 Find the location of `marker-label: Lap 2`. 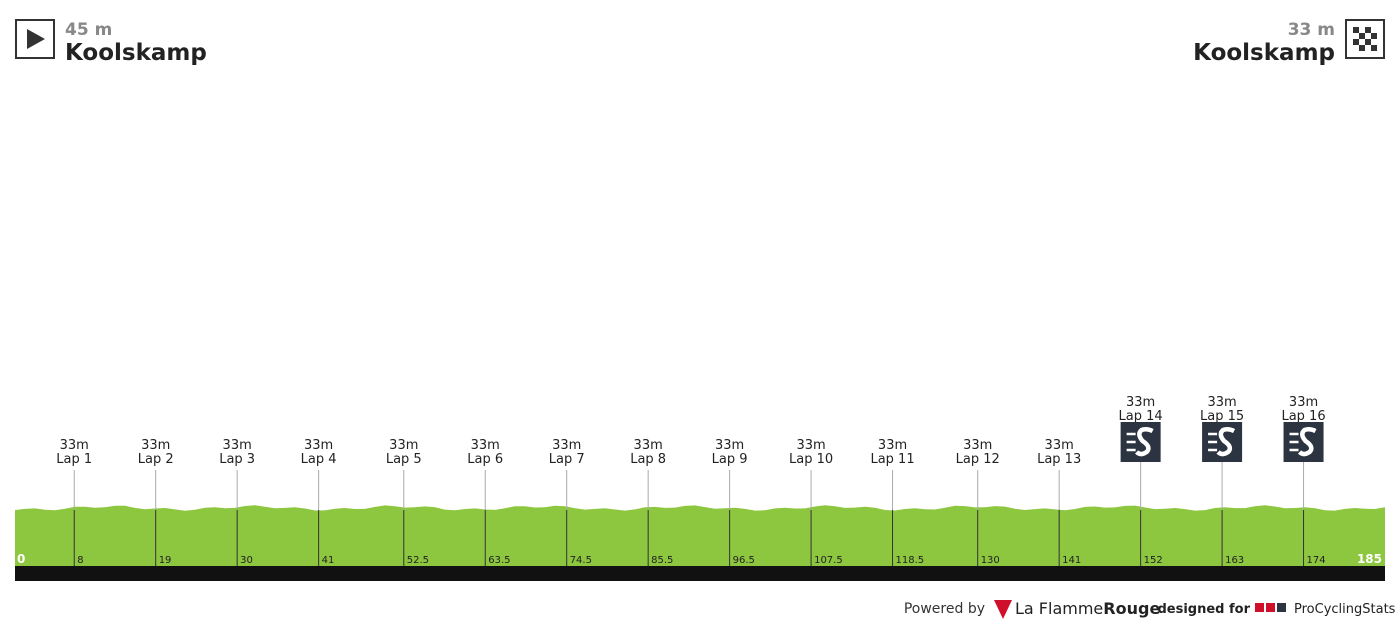

marker-label: Lap 2 is located at coordinates (156, 459).